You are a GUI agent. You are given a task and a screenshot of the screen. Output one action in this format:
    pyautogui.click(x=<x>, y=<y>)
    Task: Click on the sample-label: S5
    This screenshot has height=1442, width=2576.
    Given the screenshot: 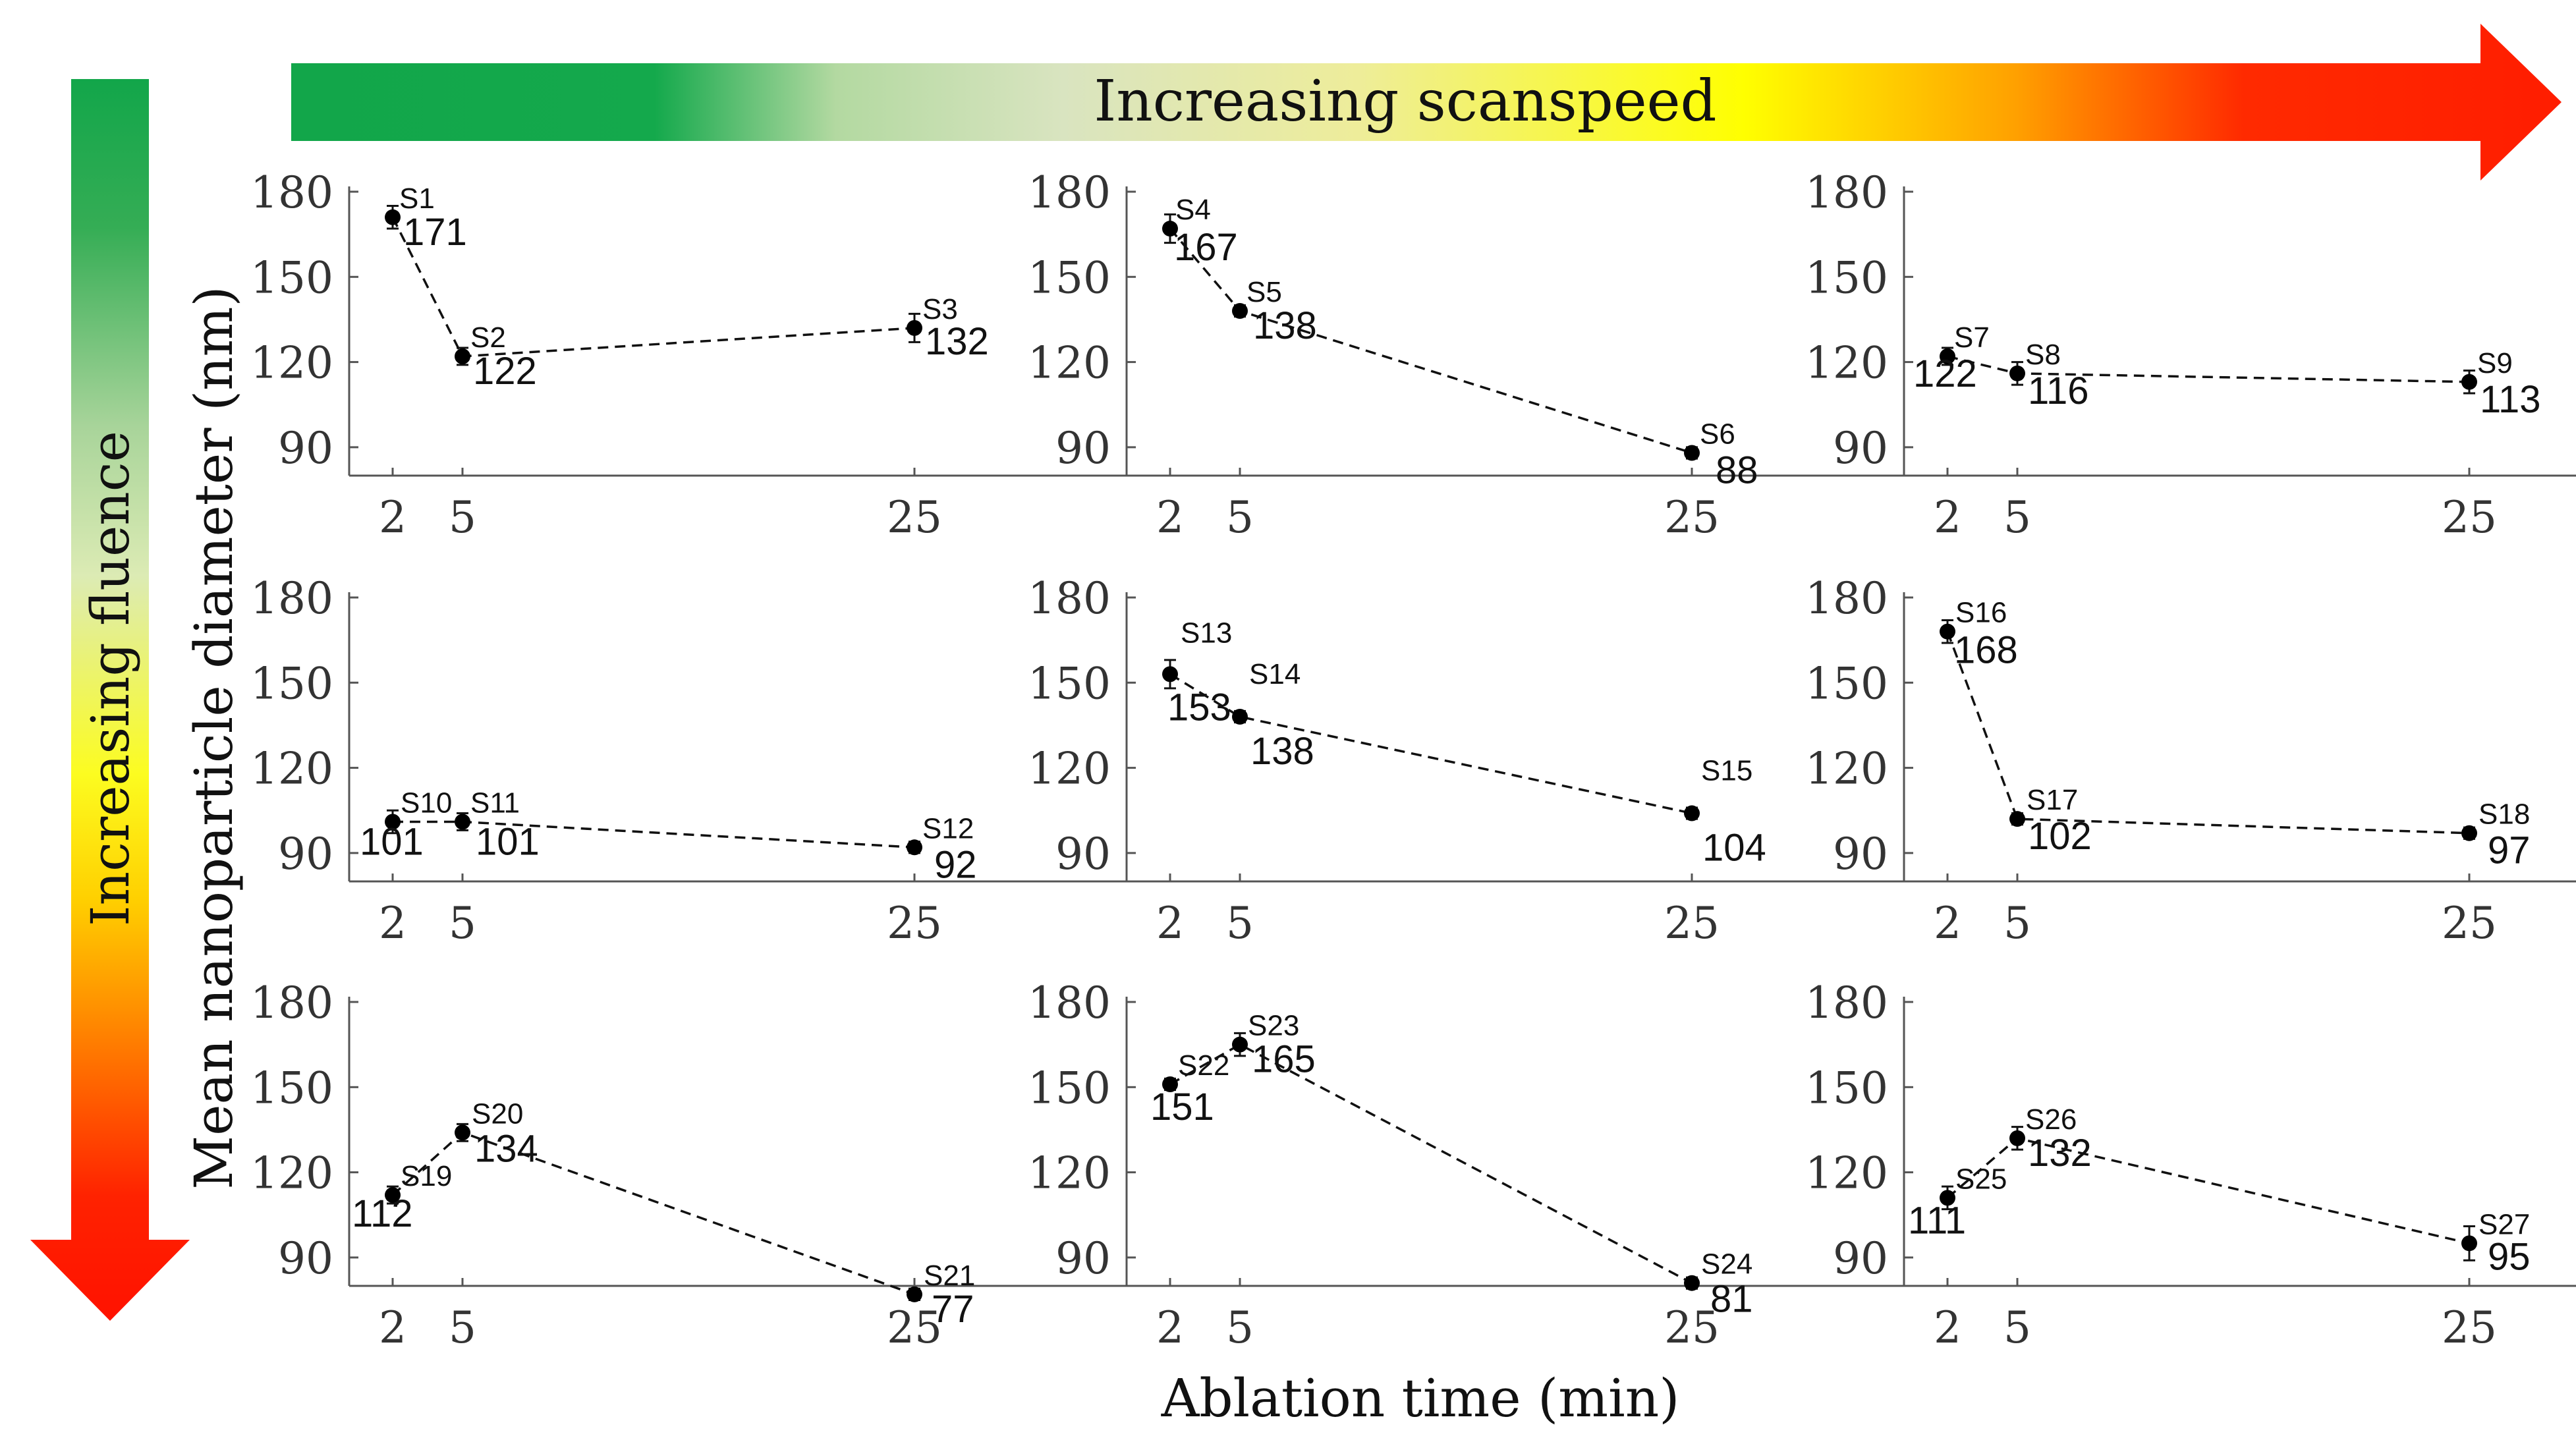 What is the action you would take?
    pyautogui.click(x=1264, y=292)
    